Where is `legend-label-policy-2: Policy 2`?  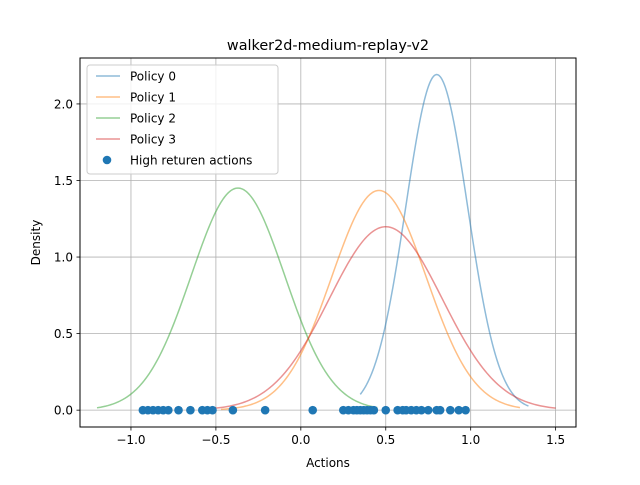
legend-label-policy-2: Policy 2 is located at coordinates (153, 119).